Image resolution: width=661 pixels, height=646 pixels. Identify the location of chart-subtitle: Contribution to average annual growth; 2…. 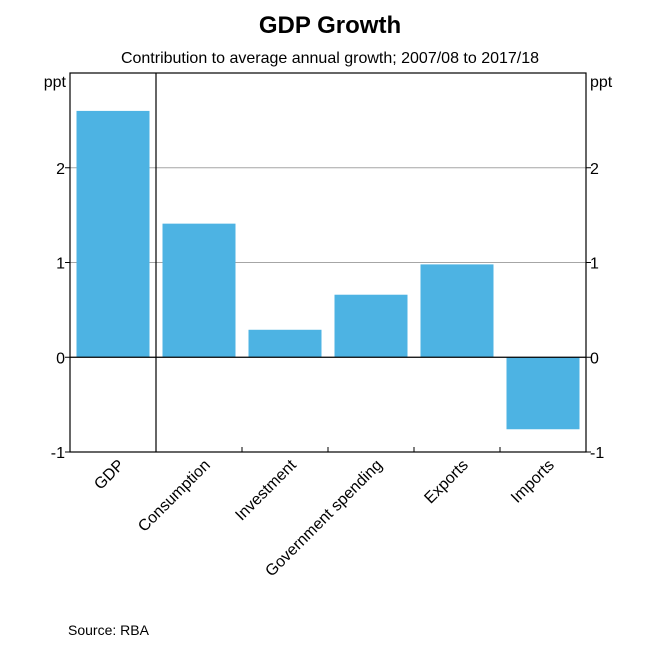
(330, 58).